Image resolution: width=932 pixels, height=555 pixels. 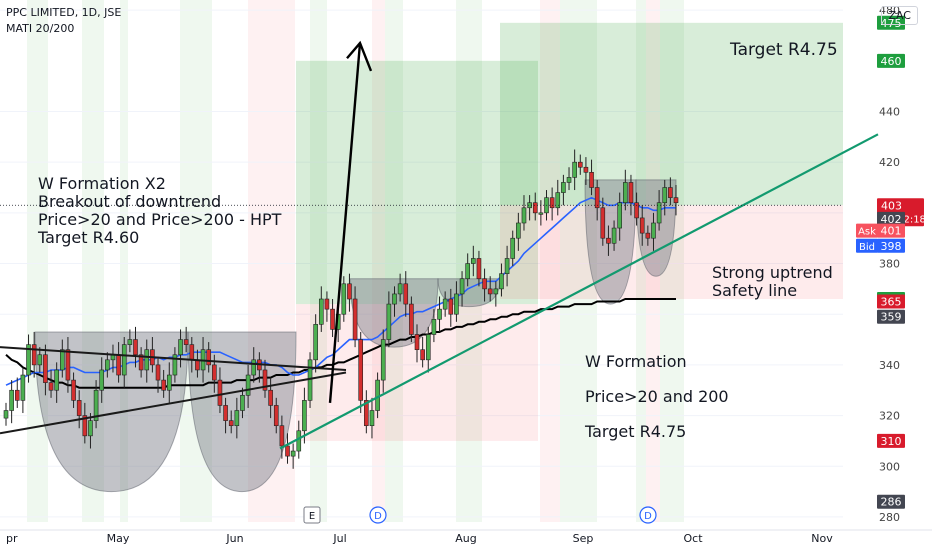 What do you see at coordinates (891, 441) in the screenshot?
I see `price-tag-text: 310` at bounding box center [891, 441].